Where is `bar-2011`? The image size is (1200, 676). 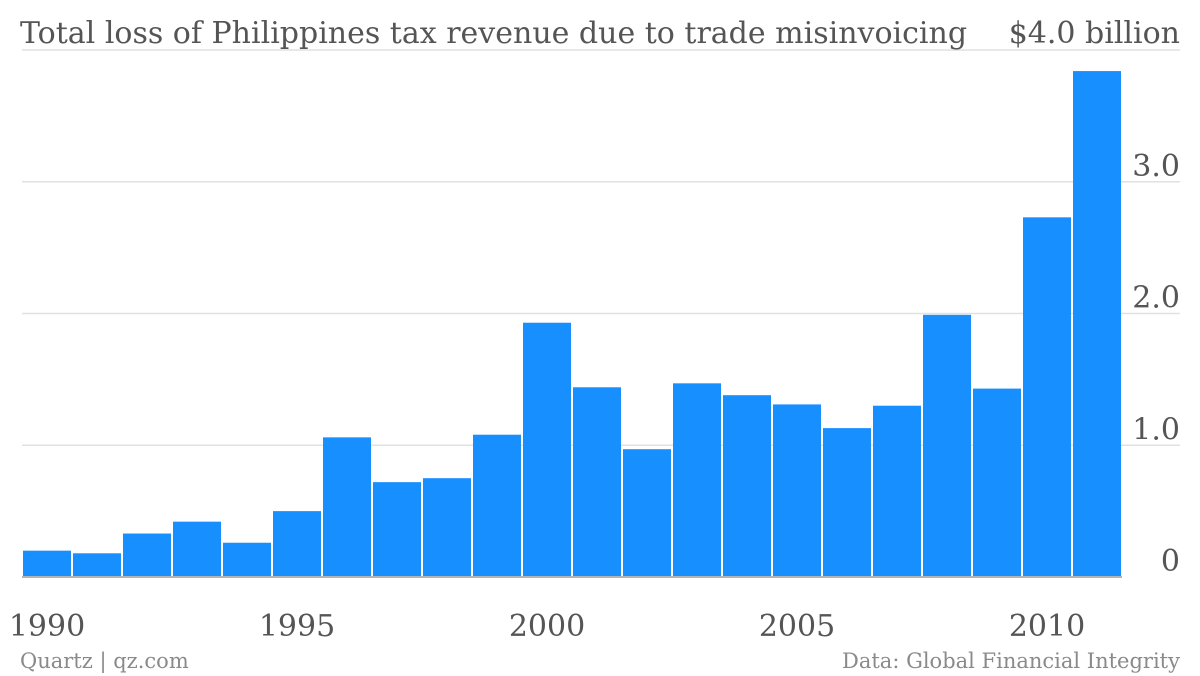
bar-2011 is located at coordinates (1097, 324).